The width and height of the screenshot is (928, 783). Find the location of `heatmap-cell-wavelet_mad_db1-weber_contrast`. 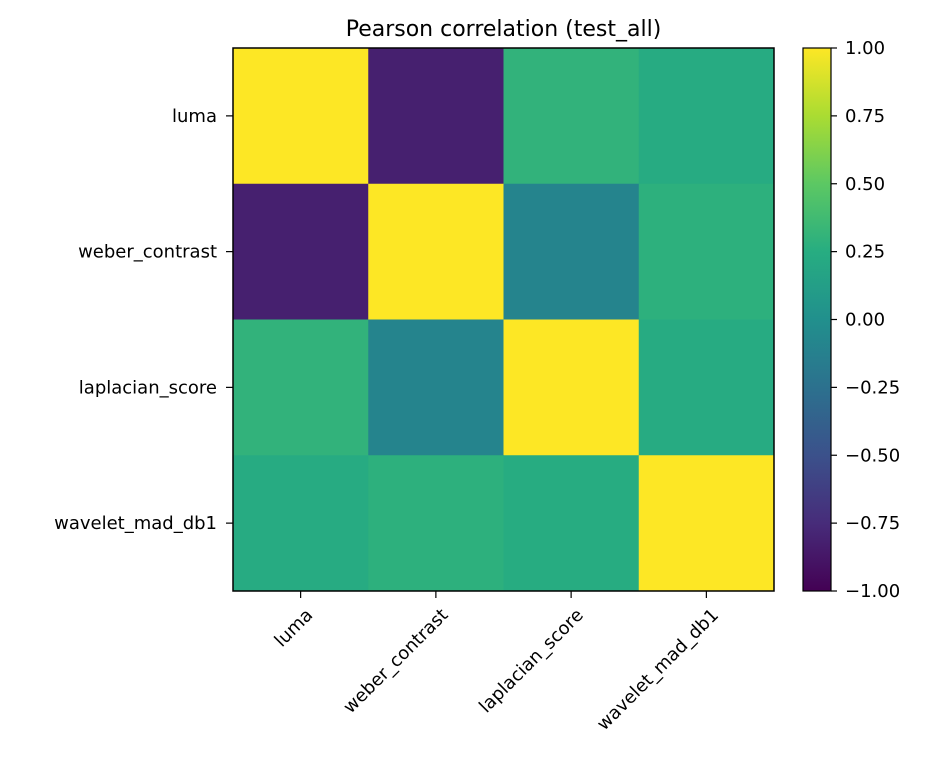

heatmap-cell-wavelet_mad_db1-weber_contrast is located at coordinates (436, 523).